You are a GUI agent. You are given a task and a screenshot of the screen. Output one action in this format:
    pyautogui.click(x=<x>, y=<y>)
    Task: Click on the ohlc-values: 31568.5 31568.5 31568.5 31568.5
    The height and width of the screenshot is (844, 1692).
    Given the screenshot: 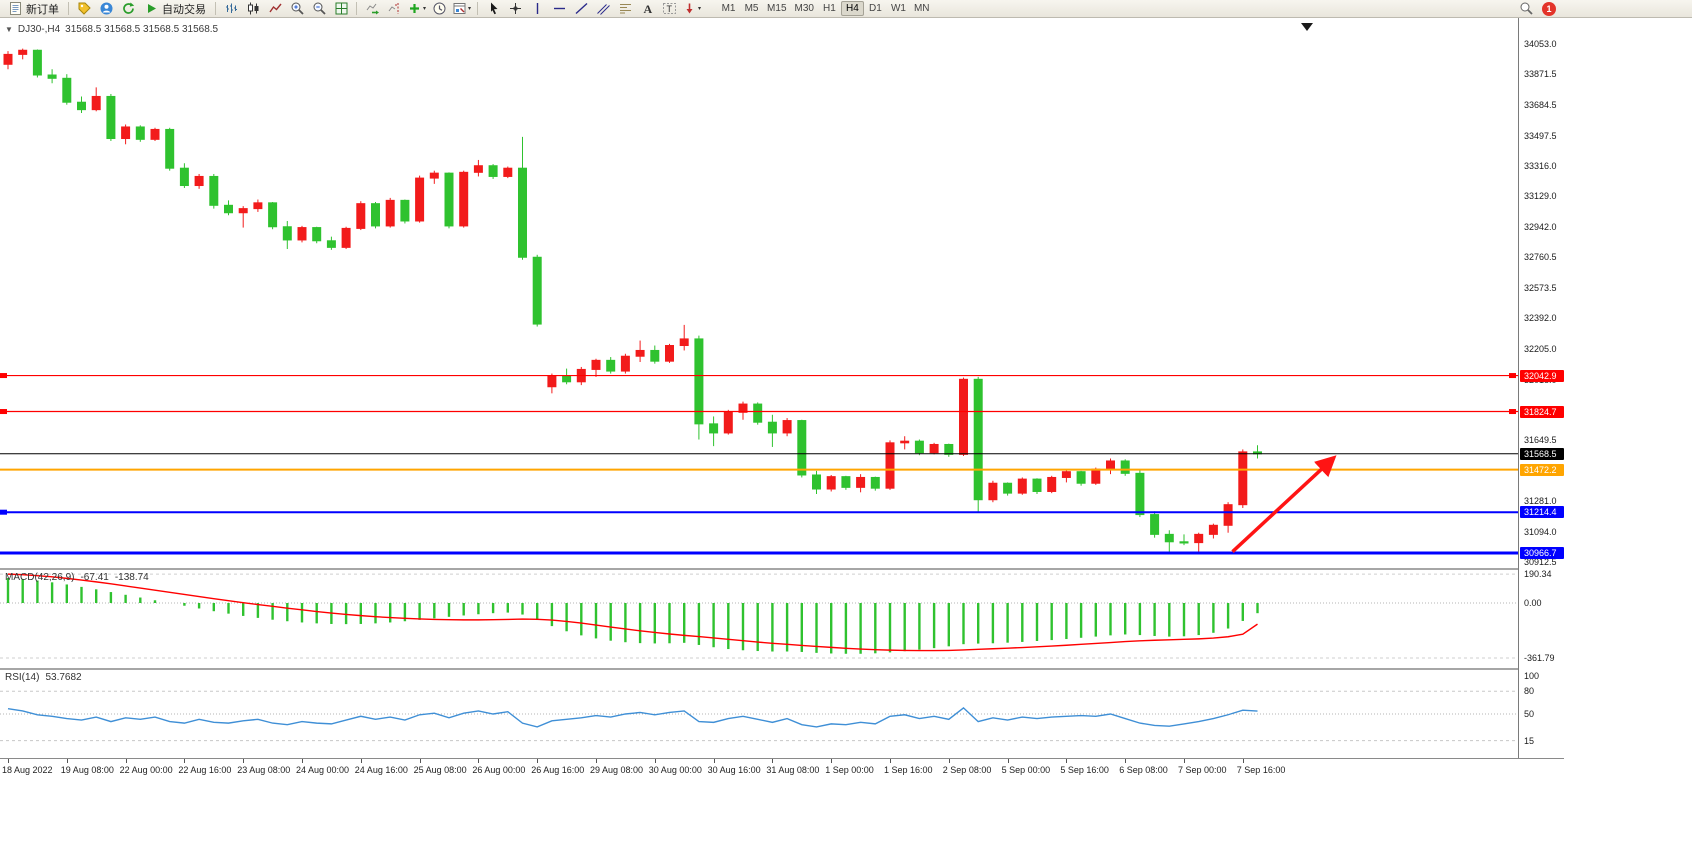 What is the action you would take?
    pyautogui.click(x=142, y=29)
    